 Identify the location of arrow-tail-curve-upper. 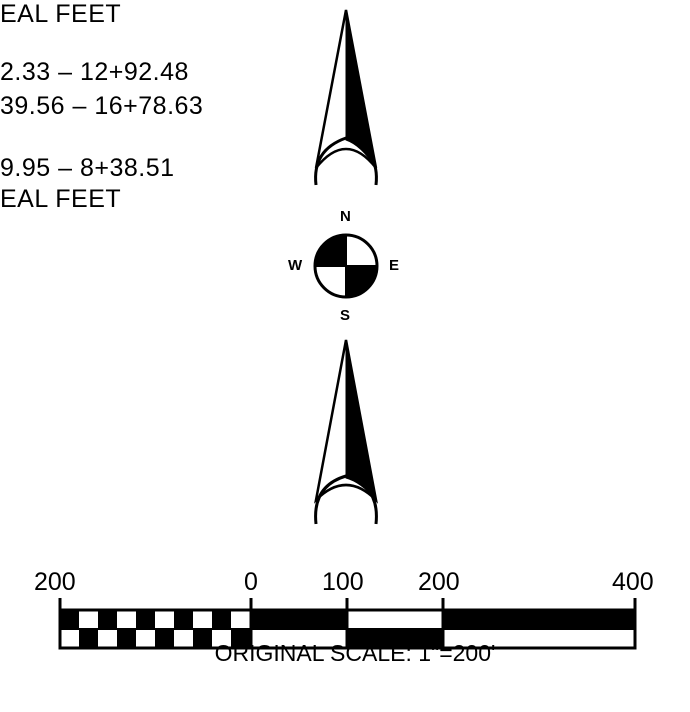
(346, 161).